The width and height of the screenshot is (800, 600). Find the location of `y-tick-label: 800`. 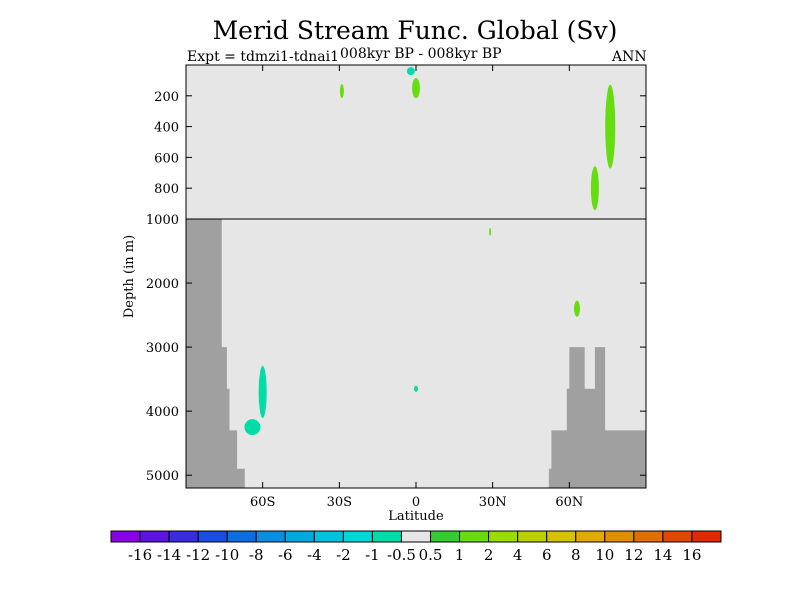

y-tick-label: 800 is located at coordinates (166, 189).